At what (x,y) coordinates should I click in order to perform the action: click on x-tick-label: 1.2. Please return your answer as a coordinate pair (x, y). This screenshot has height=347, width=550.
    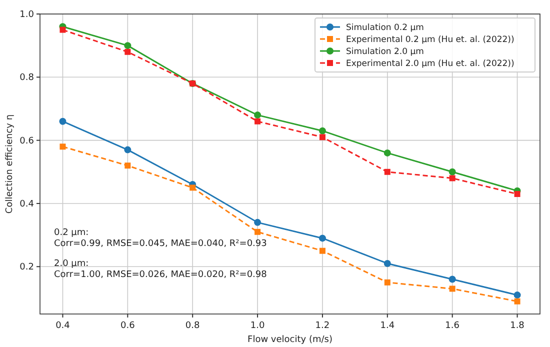
    Looking at the image, I should click on (322, 326).